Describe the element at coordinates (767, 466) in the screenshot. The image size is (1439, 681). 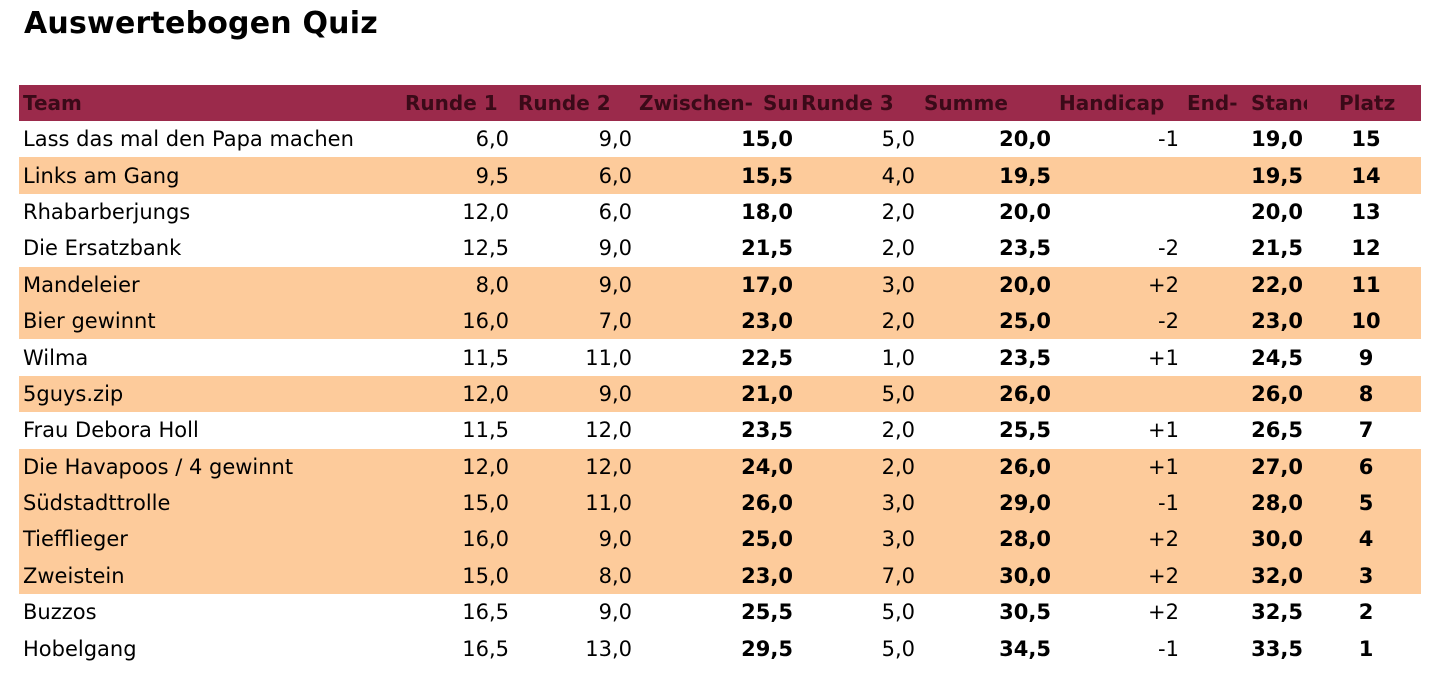
I see `cell-zwischensumme: 24,0` at that location.